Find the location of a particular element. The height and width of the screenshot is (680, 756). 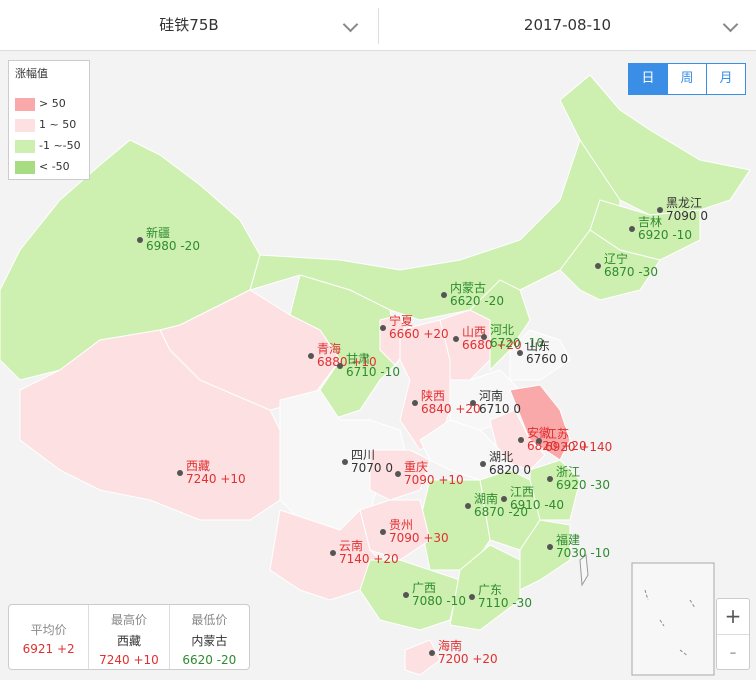

province-value: 6620 -20 is located at coordinates (477, 301).